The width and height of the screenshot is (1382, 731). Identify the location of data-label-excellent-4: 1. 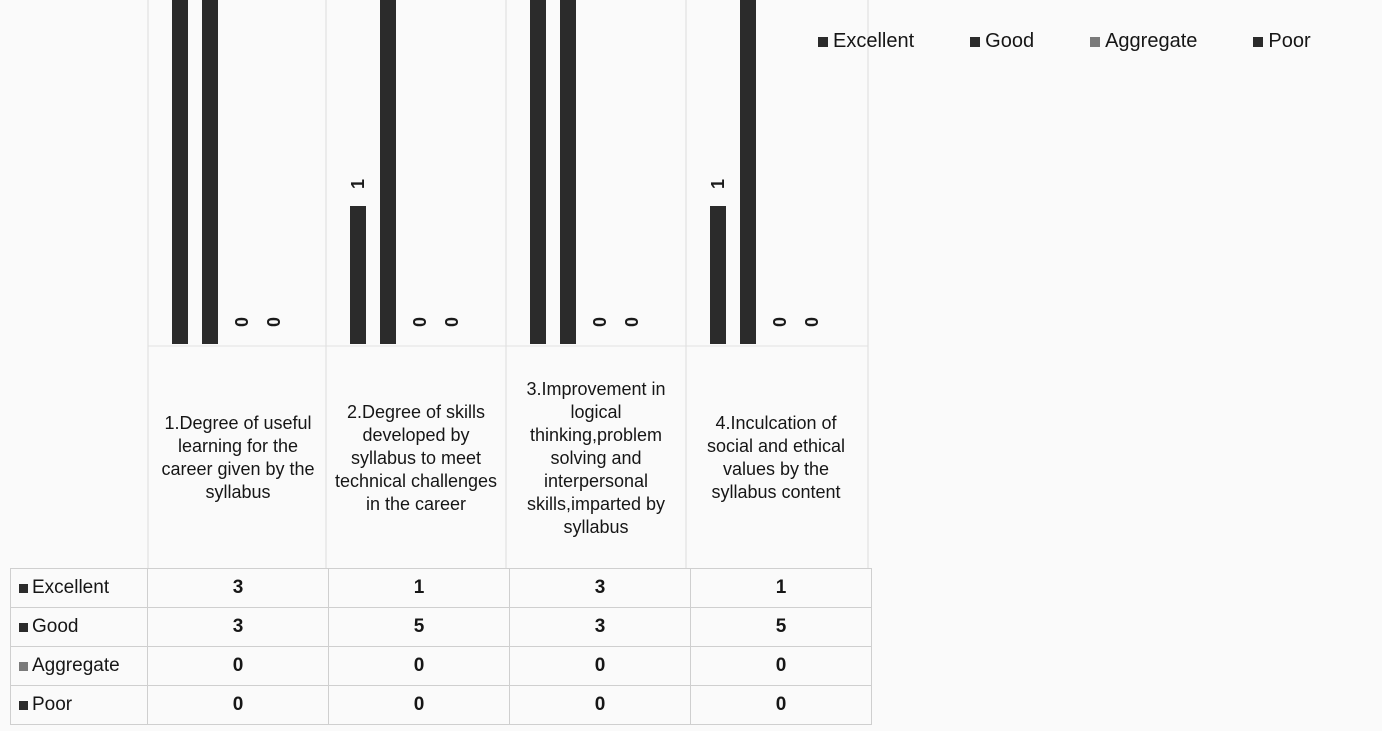
(718, 184).